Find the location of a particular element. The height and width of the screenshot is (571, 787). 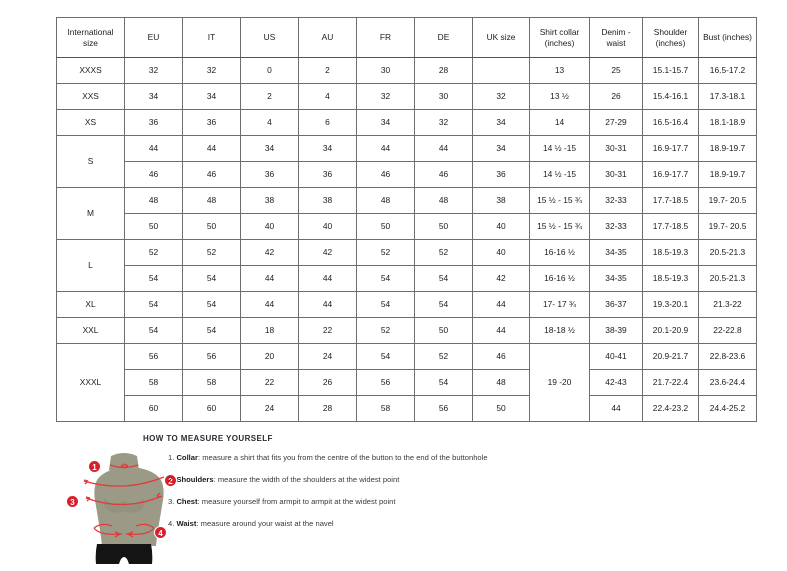

cell-eu: 46 is located at coordinates (153, 174).